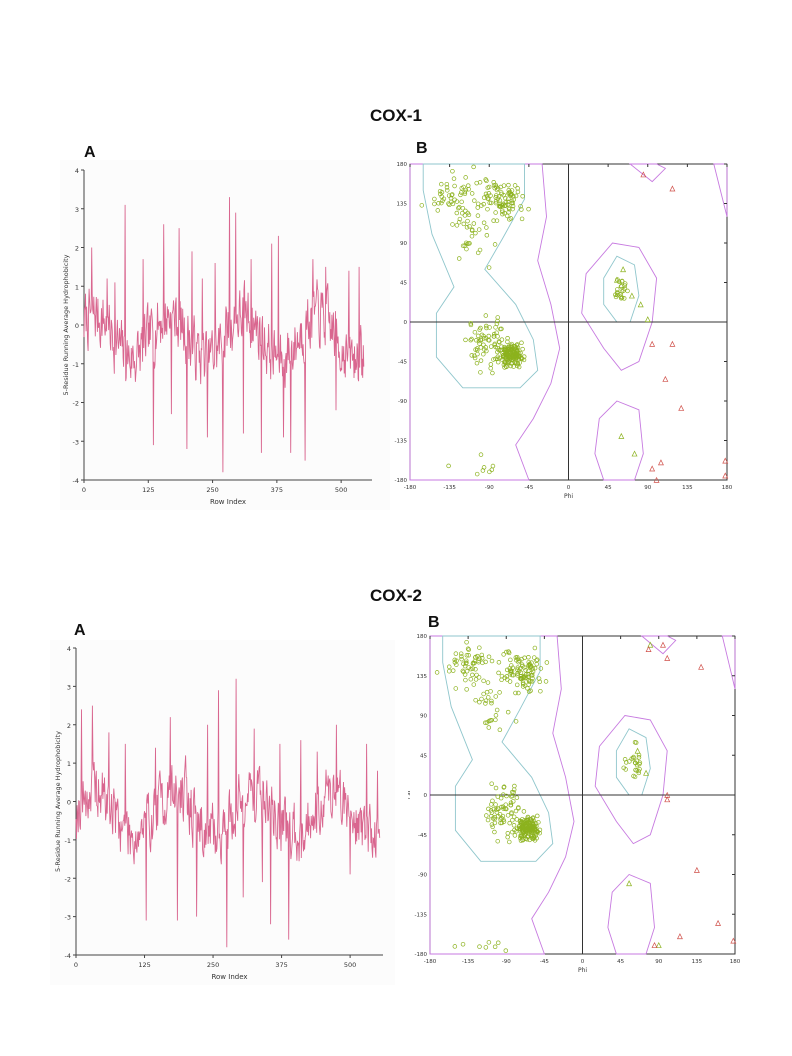  What do you see at coordinates (728, 662) in the screenshot?
I see `right-edge-contour` at bounding box center [728, 662].